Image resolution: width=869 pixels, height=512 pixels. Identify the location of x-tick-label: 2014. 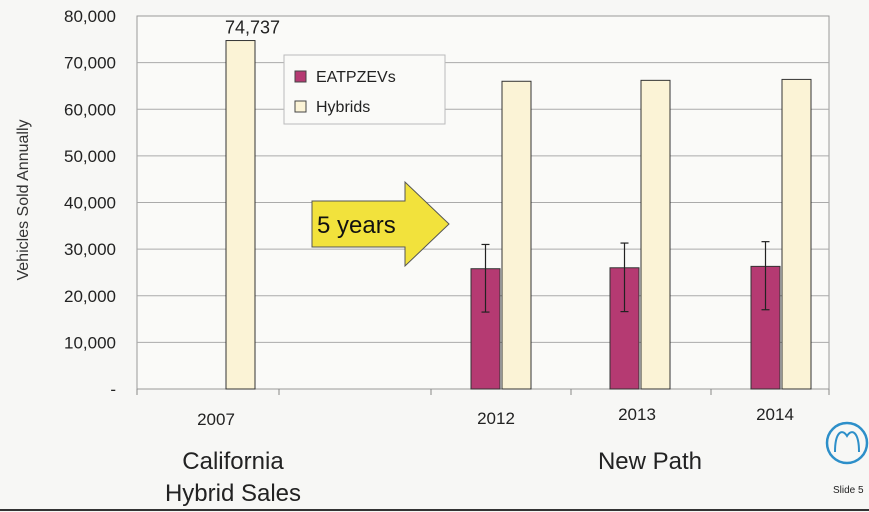
(775, 414).